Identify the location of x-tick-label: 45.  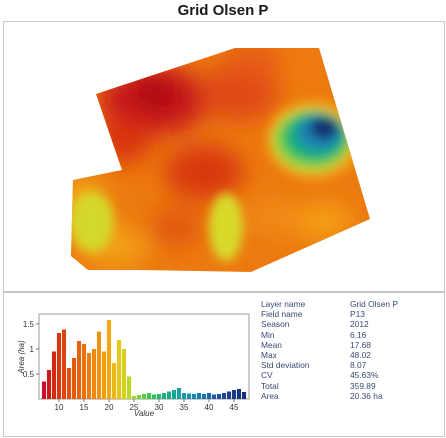
(234, 407).